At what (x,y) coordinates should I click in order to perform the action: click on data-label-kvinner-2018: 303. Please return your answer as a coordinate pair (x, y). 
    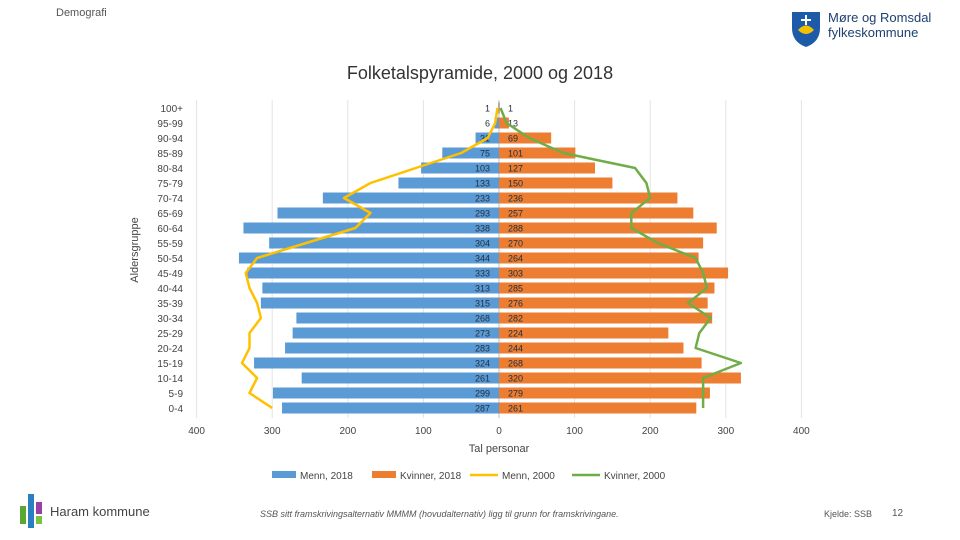
    Looking at the image, I should click on (515, 274).